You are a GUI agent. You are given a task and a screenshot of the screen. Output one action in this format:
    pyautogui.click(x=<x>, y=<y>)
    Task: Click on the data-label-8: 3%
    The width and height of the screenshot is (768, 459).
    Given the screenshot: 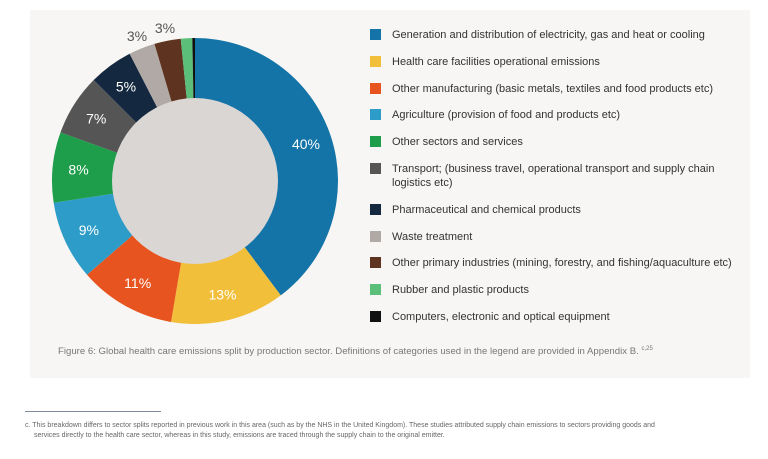 What is the action you would take?
    pyautogui.click(x=165, y=28)
    